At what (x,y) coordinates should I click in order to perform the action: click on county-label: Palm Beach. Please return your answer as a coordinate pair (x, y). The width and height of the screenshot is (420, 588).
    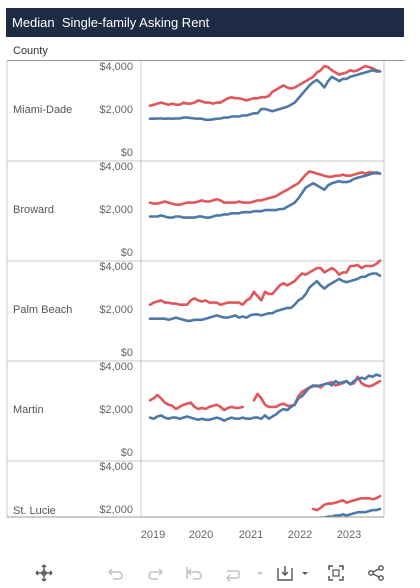
    Looking at the image, I should click on (42, 310).